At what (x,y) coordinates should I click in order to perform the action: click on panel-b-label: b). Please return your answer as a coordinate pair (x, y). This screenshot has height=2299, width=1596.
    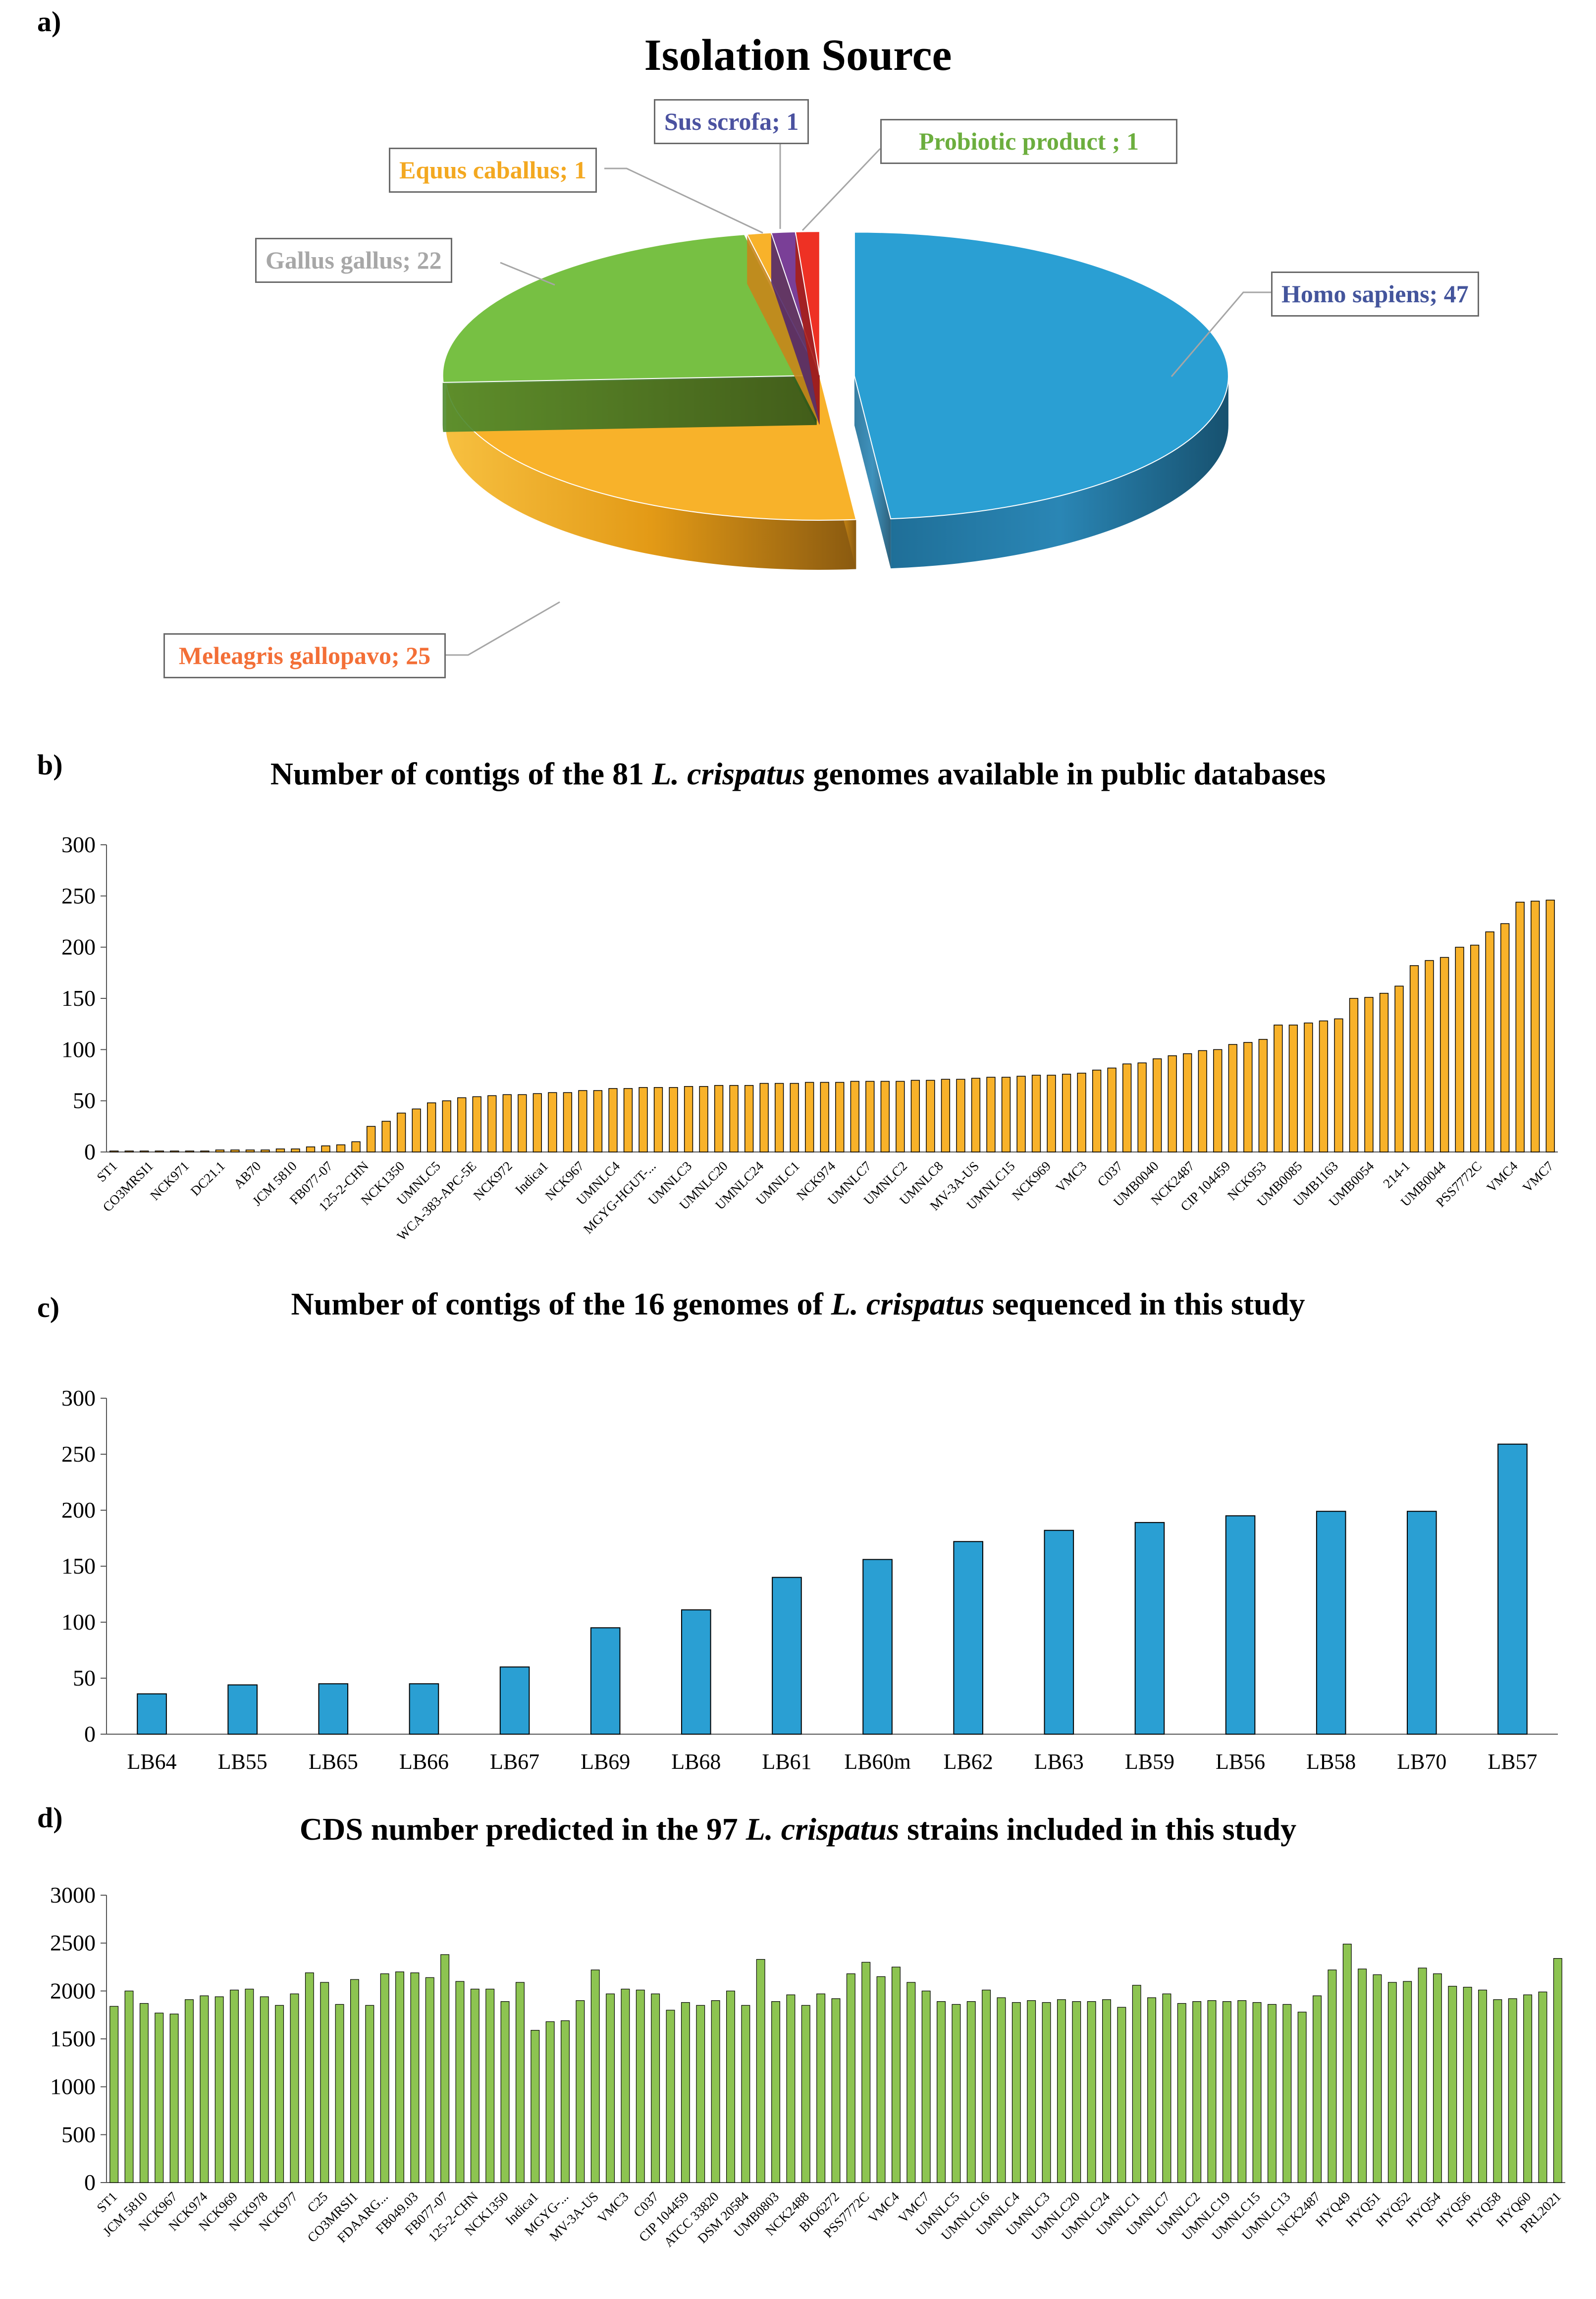
    Looking at the image, I should click on (50, 765).